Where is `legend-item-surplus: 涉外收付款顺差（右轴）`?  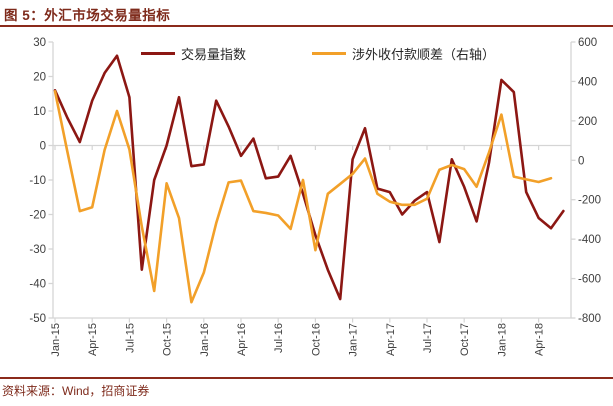
legend-item-surplus: 涉外收付款顺差（右轴） is located at coordinates (403, 53).